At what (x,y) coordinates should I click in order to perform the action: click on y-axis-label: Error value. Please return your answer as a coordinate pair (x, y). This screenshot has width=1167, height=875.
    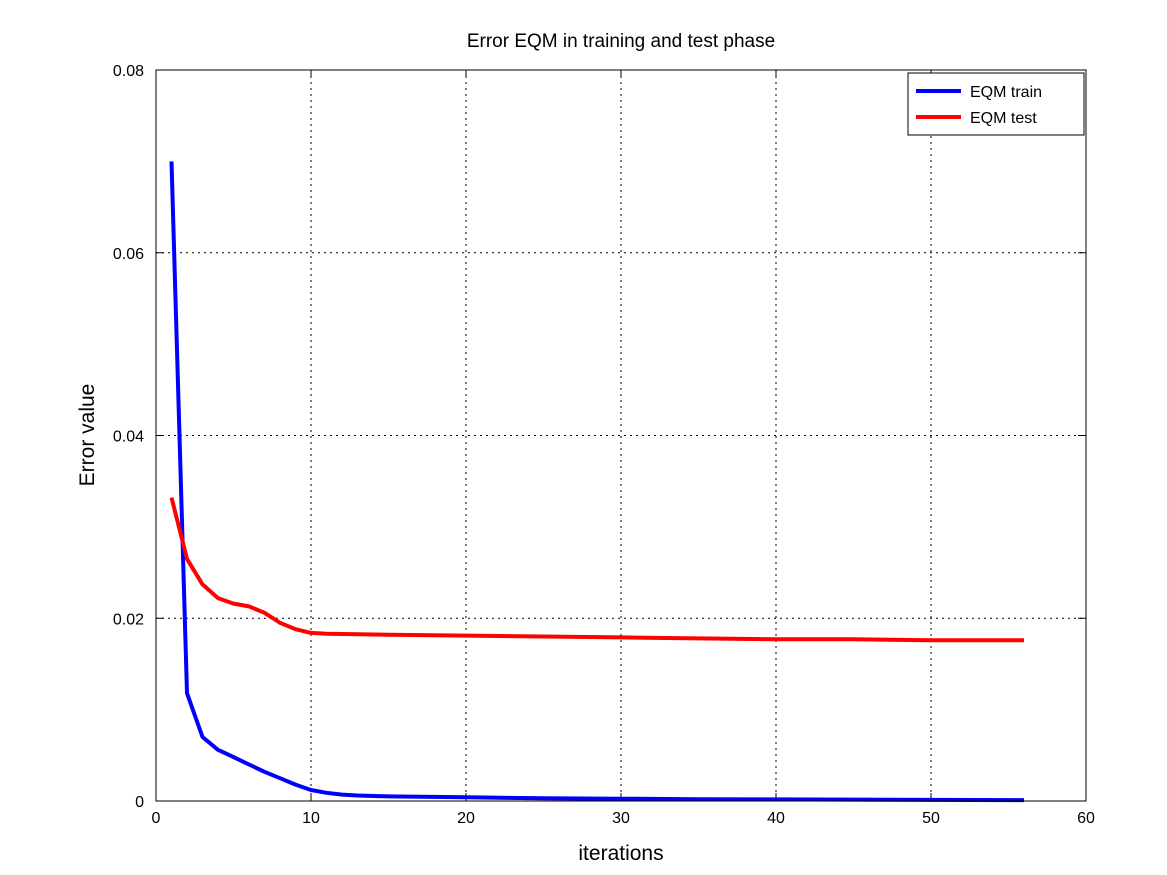
    Looking at the image, I should click on (87, 435).